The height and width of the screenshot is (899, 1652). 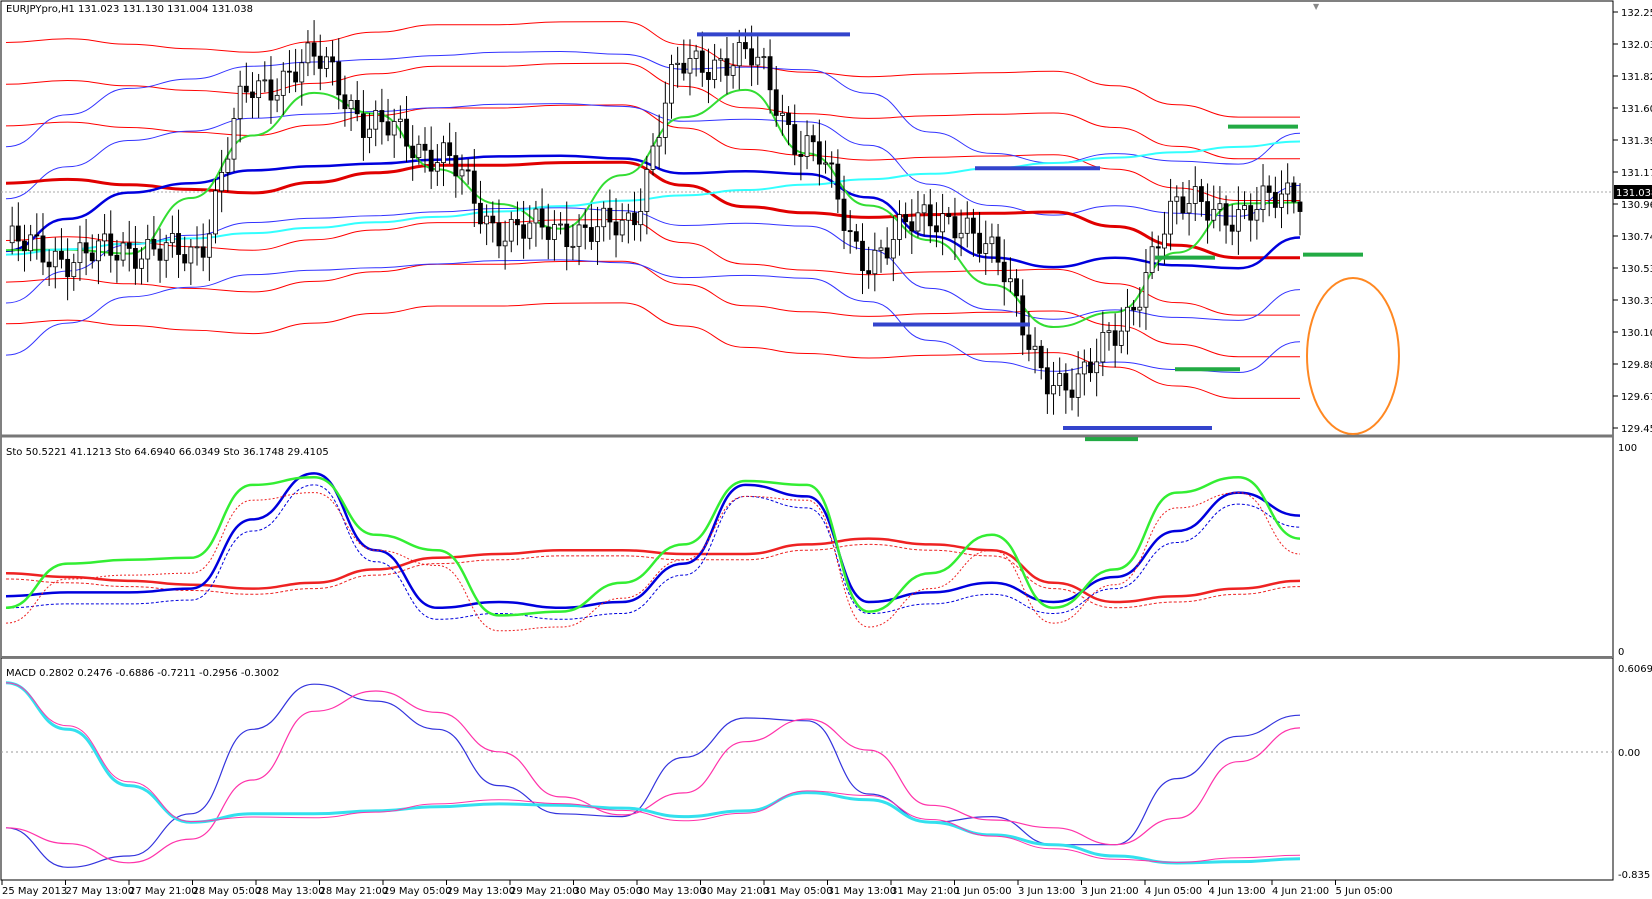 What do you see at coordinates (1316, 6) in the screenshot?
I see `scroll-marker-icon: ▼` at bounding box center [1316, 6].